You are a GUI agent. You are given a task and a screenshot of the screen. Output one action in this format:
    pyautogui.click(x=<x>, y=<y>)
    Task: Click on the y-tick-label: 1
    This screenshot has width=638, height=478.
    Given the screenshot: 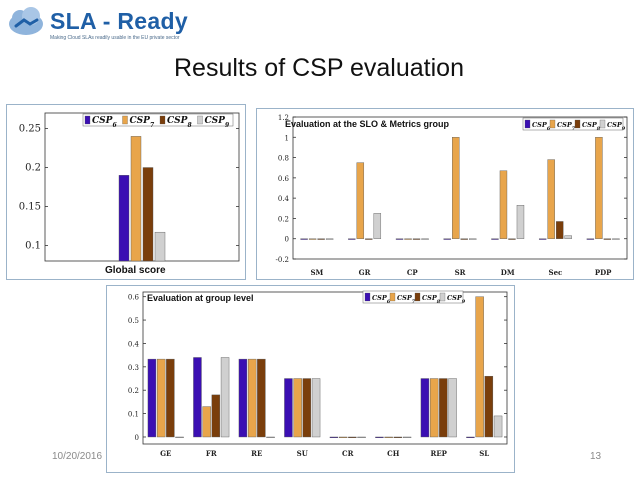 What is the action you would take?
    pyautogui.click(x=287, y=138)
    